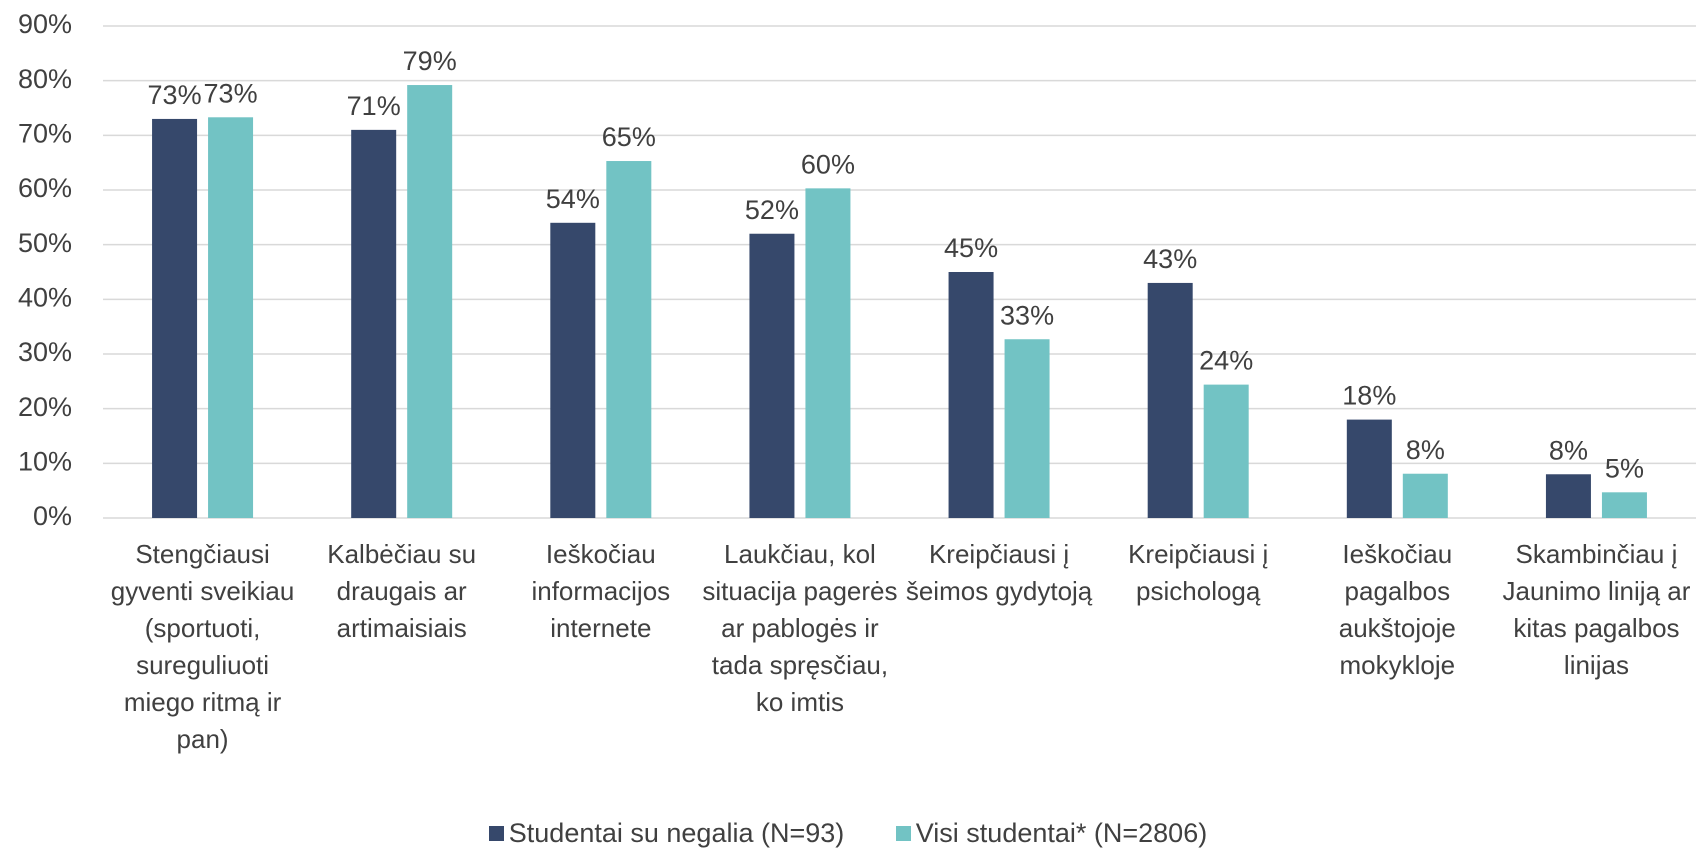  What do you see at coordinates (45, 243) in the screenshot?
I see `y-tick-label: 50%` at bounding box center [45, 243].